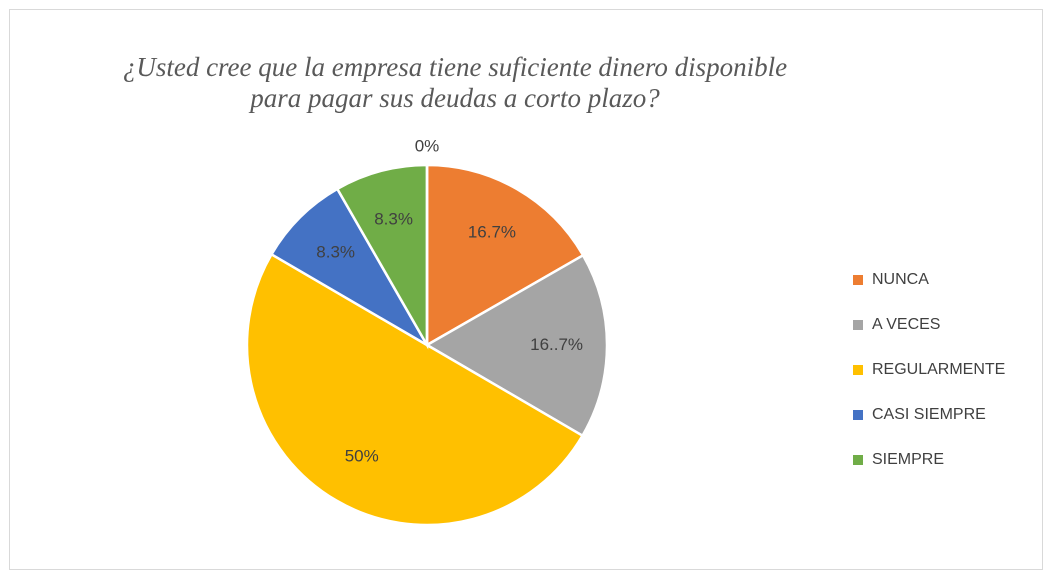 The width and height of the screenshot is (1052, 579). I want to click on data-label: 0%, so click(427, 145).